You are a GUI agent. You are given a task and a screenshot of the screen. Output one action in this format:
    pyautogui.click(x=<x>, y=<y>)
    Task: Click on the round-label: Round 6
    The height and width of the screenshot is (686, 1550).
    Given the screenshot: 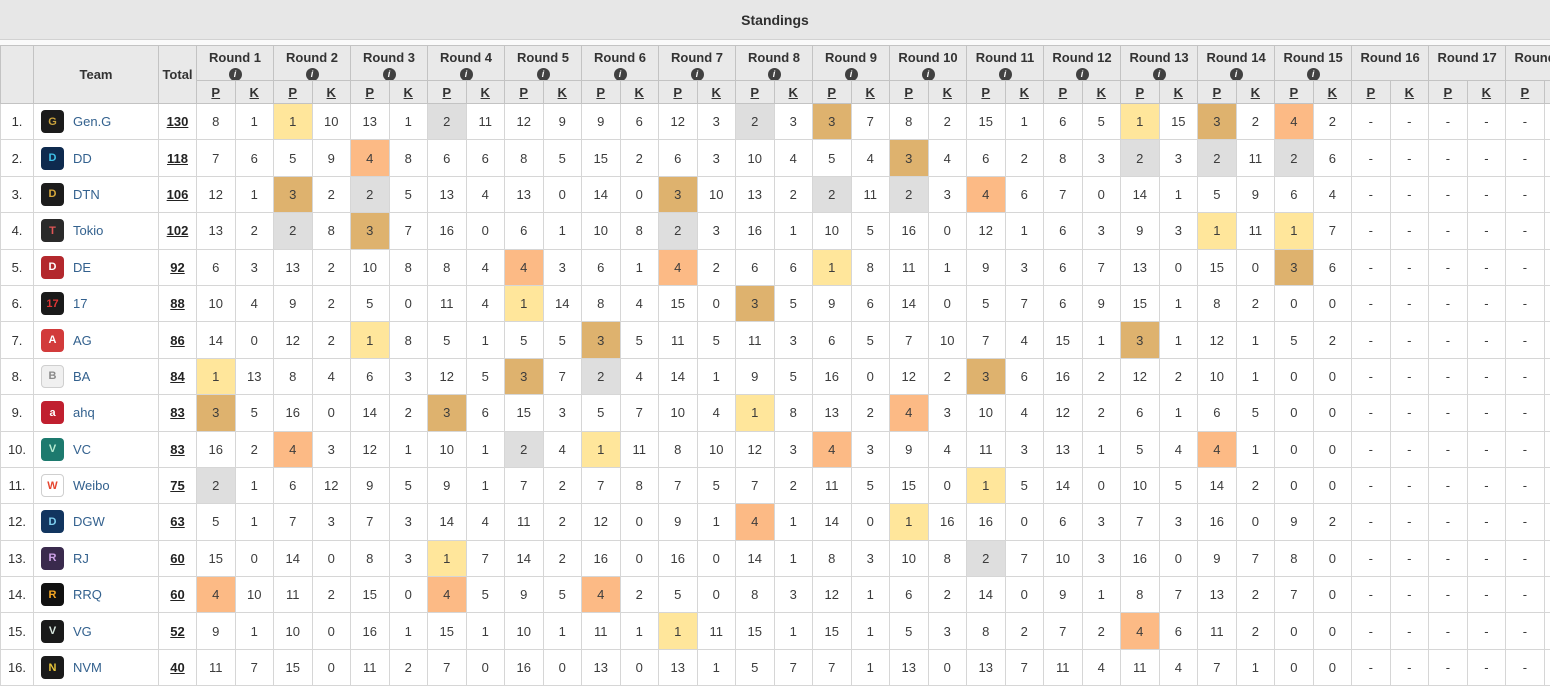 What is the action you would take?
    pyautogui.click(x=620, y=57)
    